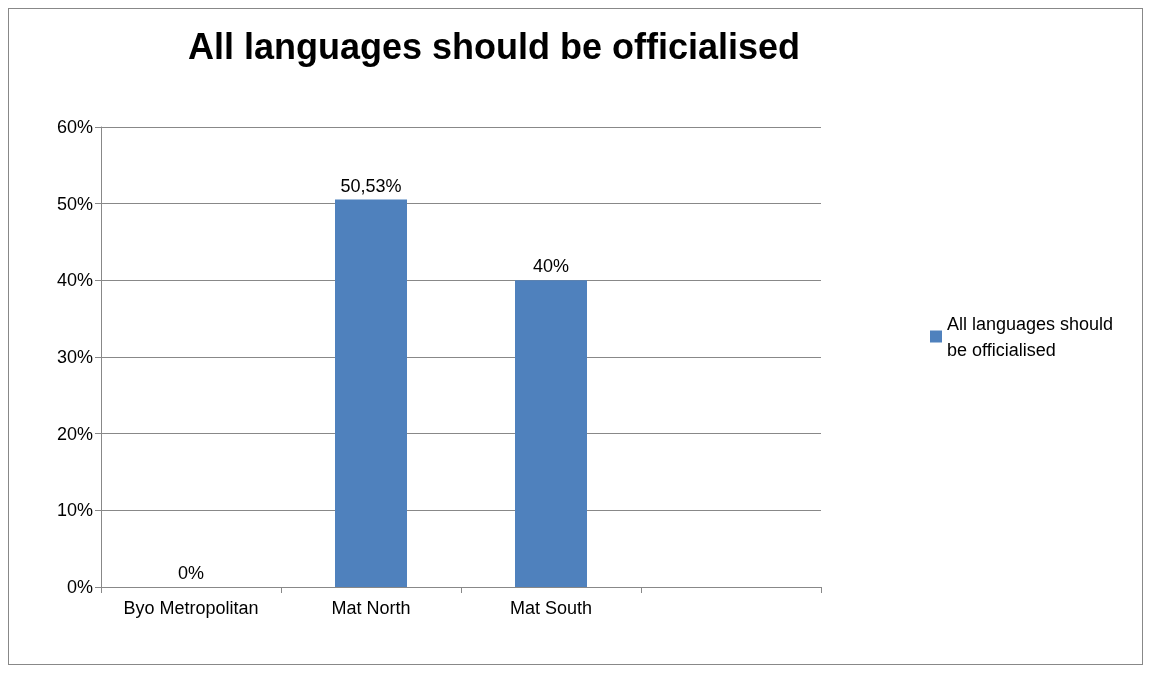  I want to click on y-tick-label: 10%, so click(74, 510).